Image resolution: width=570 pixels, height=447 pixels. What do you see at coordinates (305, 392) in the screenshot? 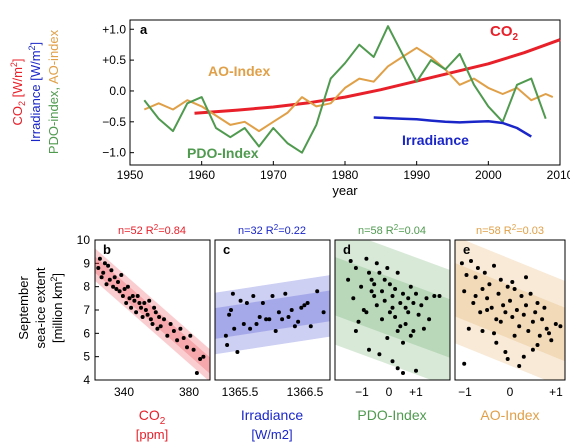
I see `panel-c-xtick-2: 1366.5` at bounding box center [305, 392].